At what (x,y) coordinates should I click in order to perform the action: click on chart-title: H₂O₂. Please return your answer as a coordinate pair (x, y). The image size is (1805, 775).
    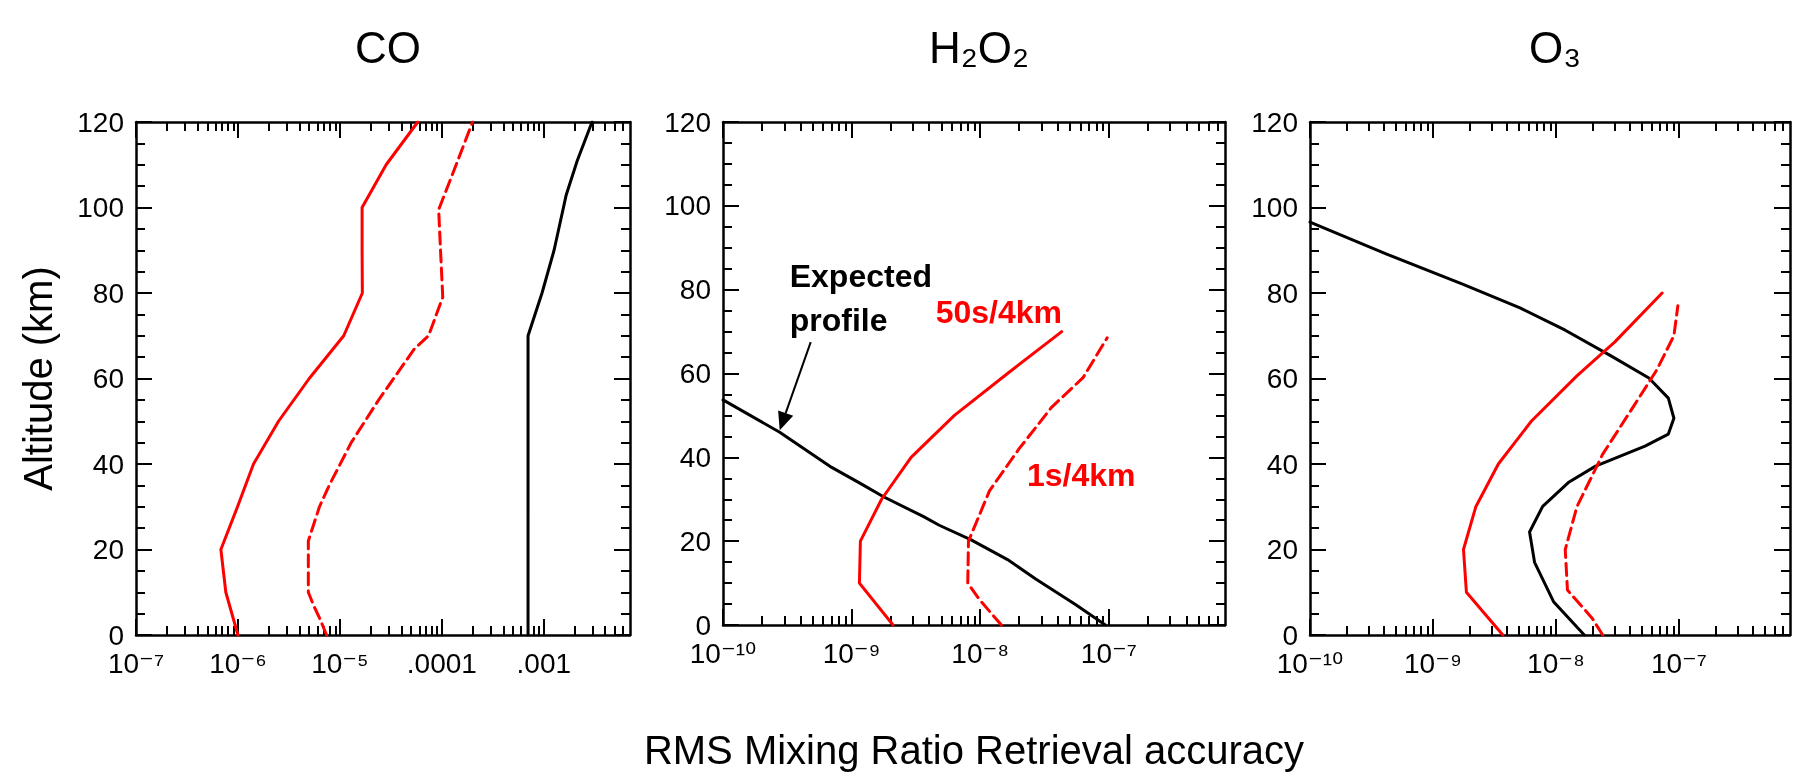
    Looking at the image, I should click on (979, 47).